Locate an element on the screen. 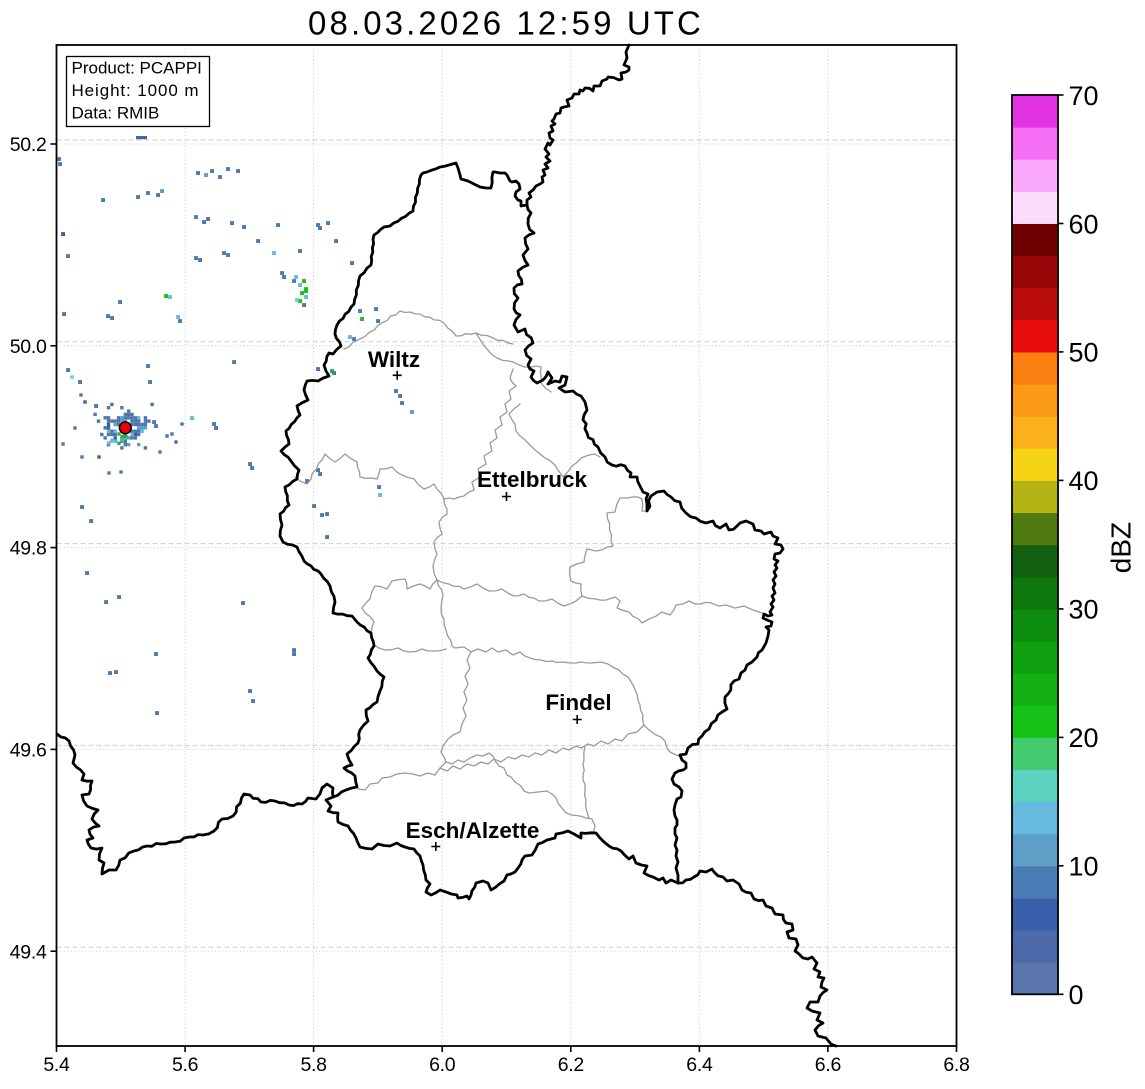  svg-text: Findel is located at coordinates (578, 702).